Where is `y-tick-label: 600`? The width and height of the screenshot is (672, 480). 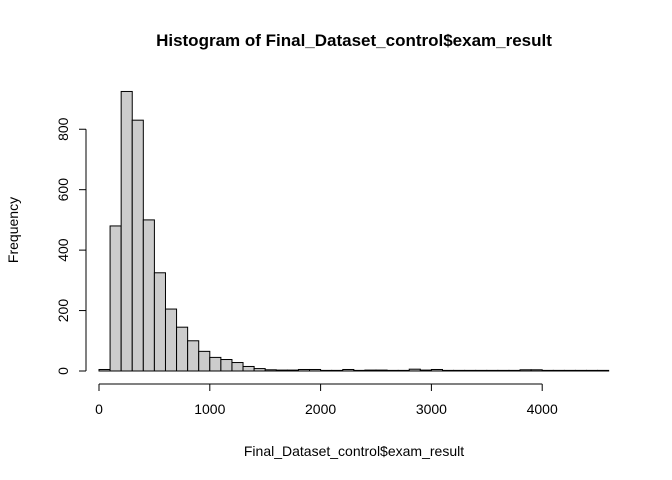
y-tick-label: 600 is located at coordinates (63, 190).